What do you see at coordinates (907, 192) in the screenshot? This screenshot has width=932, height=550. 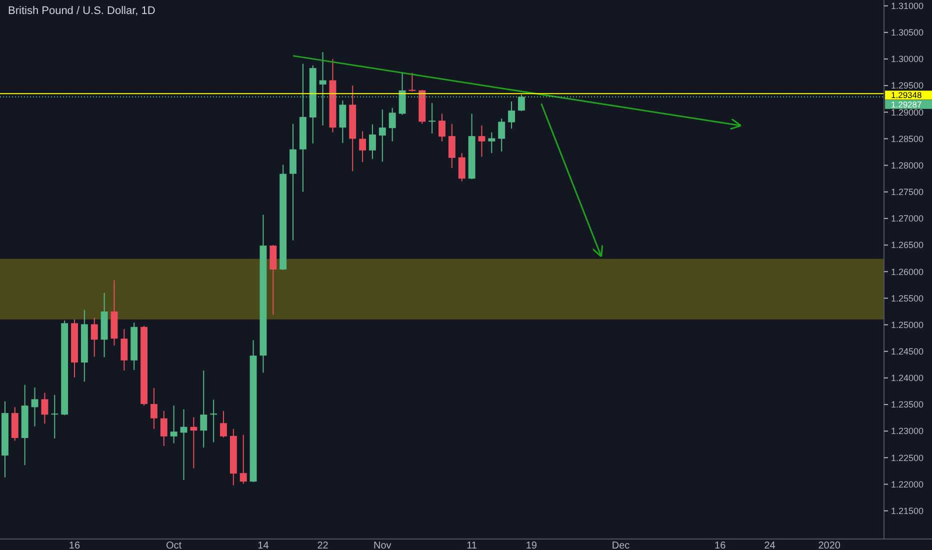 I see `y-tick-label: 1.27500` at bounding box center [907, 192].